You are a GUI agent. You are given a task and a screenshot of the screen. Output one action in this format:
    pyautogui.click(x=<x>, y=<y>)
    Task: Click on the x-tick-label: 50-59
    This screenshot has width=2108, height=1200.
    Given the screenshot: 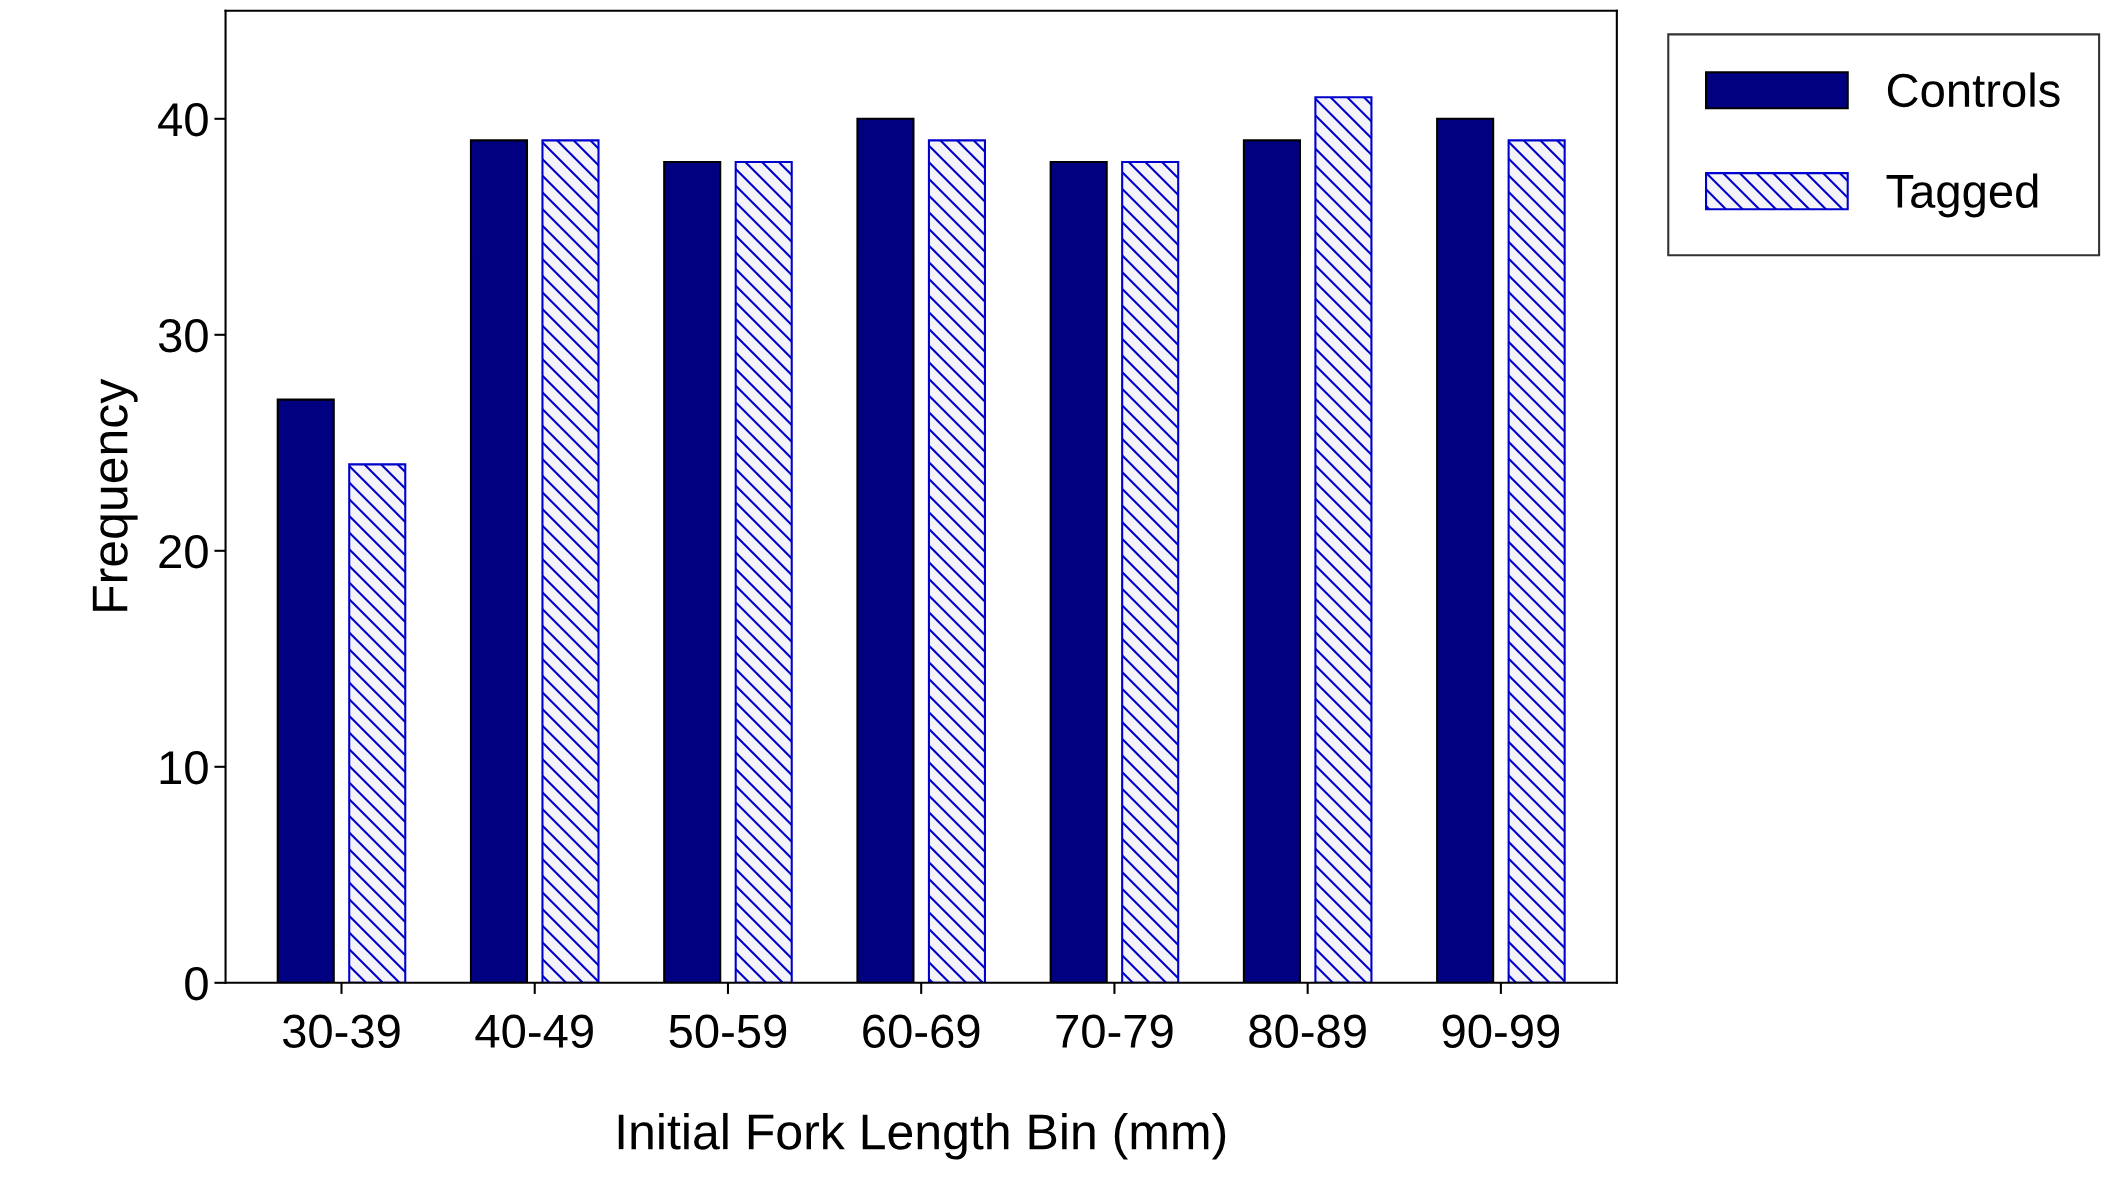 What is the action you would take?
    pyautogui.click(x=728, y=1031)
    